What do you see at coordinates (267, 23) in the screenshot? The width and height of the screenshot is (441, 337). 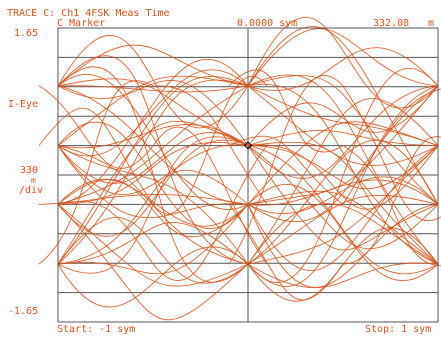 I see `marker-x-readout: 0.0000 sym` at bounding box center [267, 23].